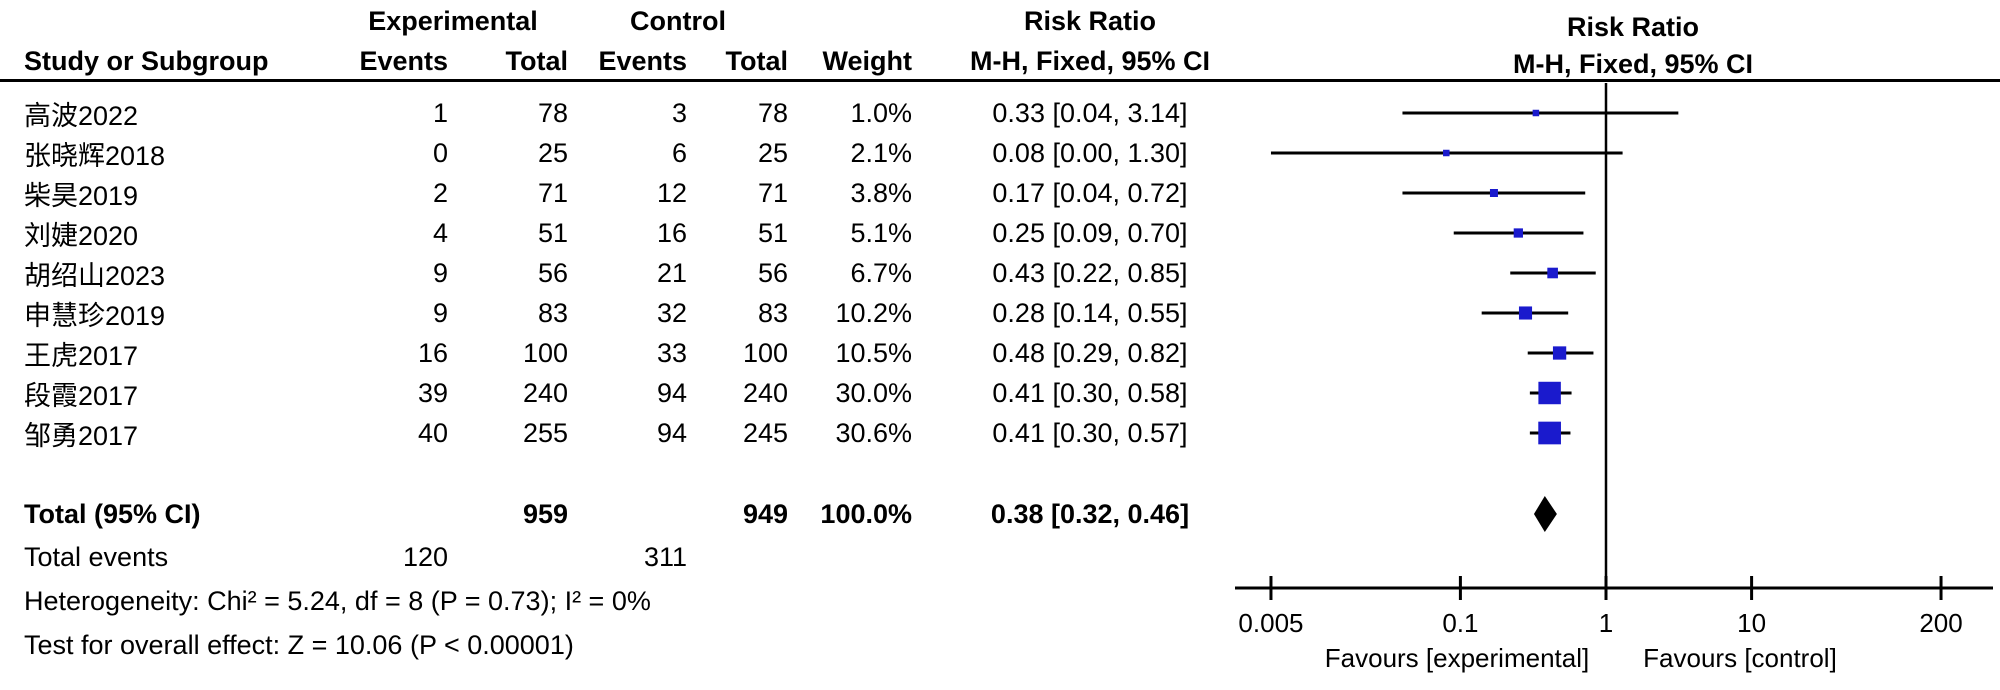 This screenshot has height=690, width=2000. I want to click on experimental-total-value: 56, so click(552, 272).